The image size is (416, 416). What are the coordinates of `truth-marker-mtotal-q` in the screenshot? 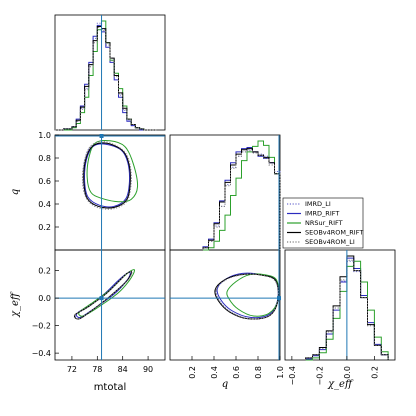 It's located at (101, 136).